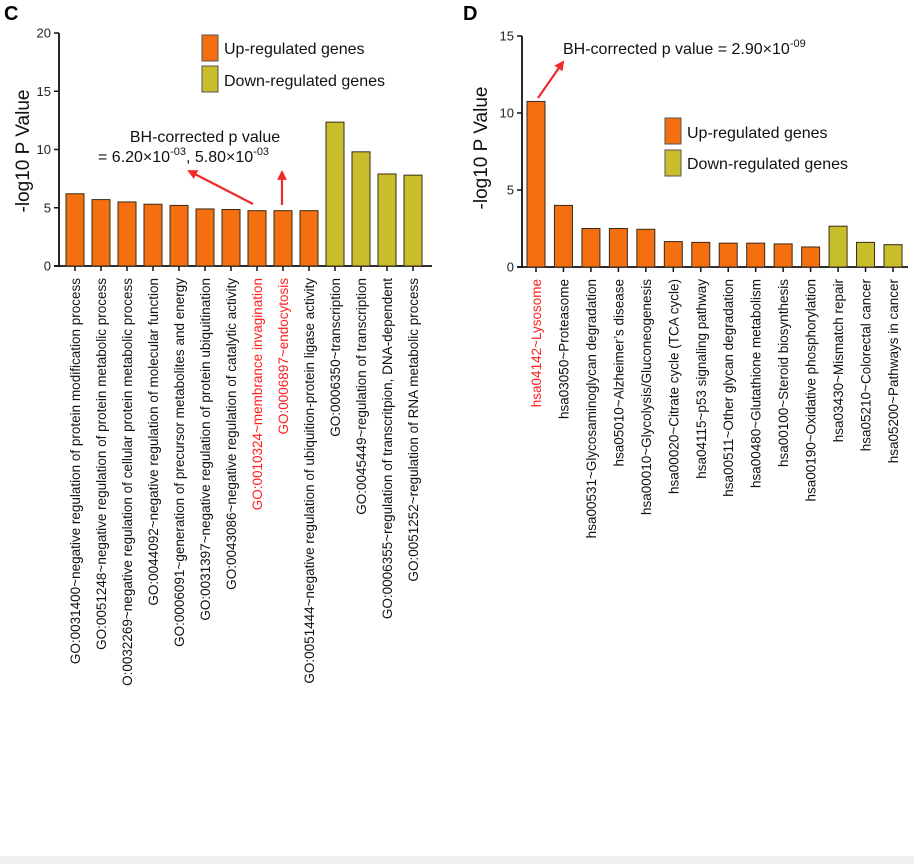 The image size is (914, 864). Describe the element at coordinates (257, 394) in the screenshot. I see `x-tick-label-highlighted: GO:0010324~membrance invagination` at that location.